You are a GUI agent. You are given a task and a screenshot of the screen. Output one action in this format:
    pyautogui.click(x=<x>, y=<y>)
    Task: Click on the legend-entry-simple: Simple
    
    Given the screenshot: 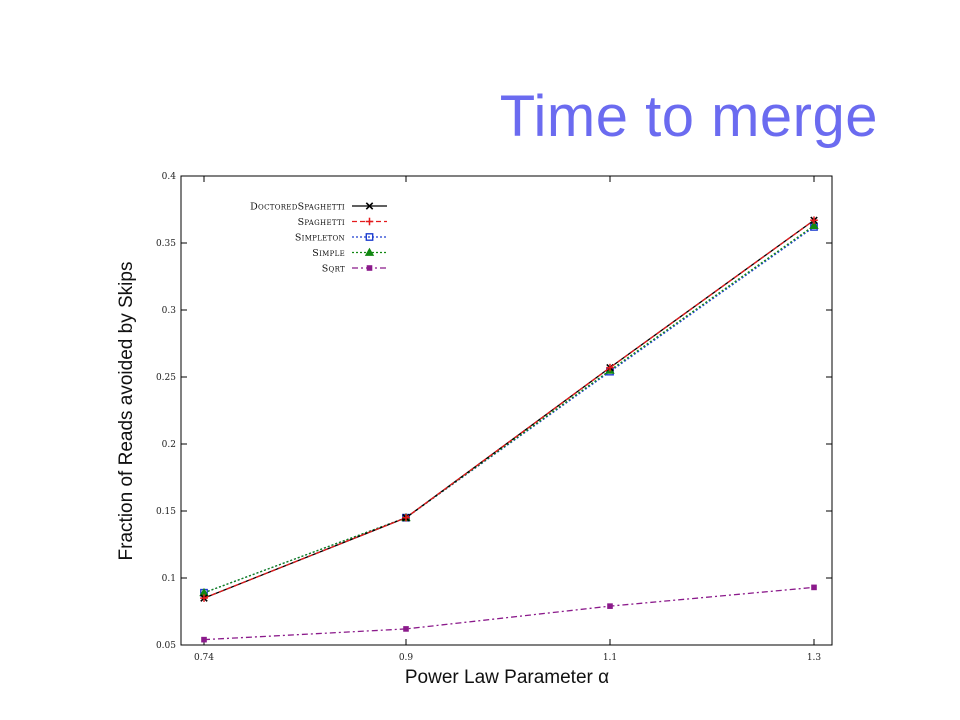 What is the action you would take?
    pyautogui.click(x=349, y=253)
    